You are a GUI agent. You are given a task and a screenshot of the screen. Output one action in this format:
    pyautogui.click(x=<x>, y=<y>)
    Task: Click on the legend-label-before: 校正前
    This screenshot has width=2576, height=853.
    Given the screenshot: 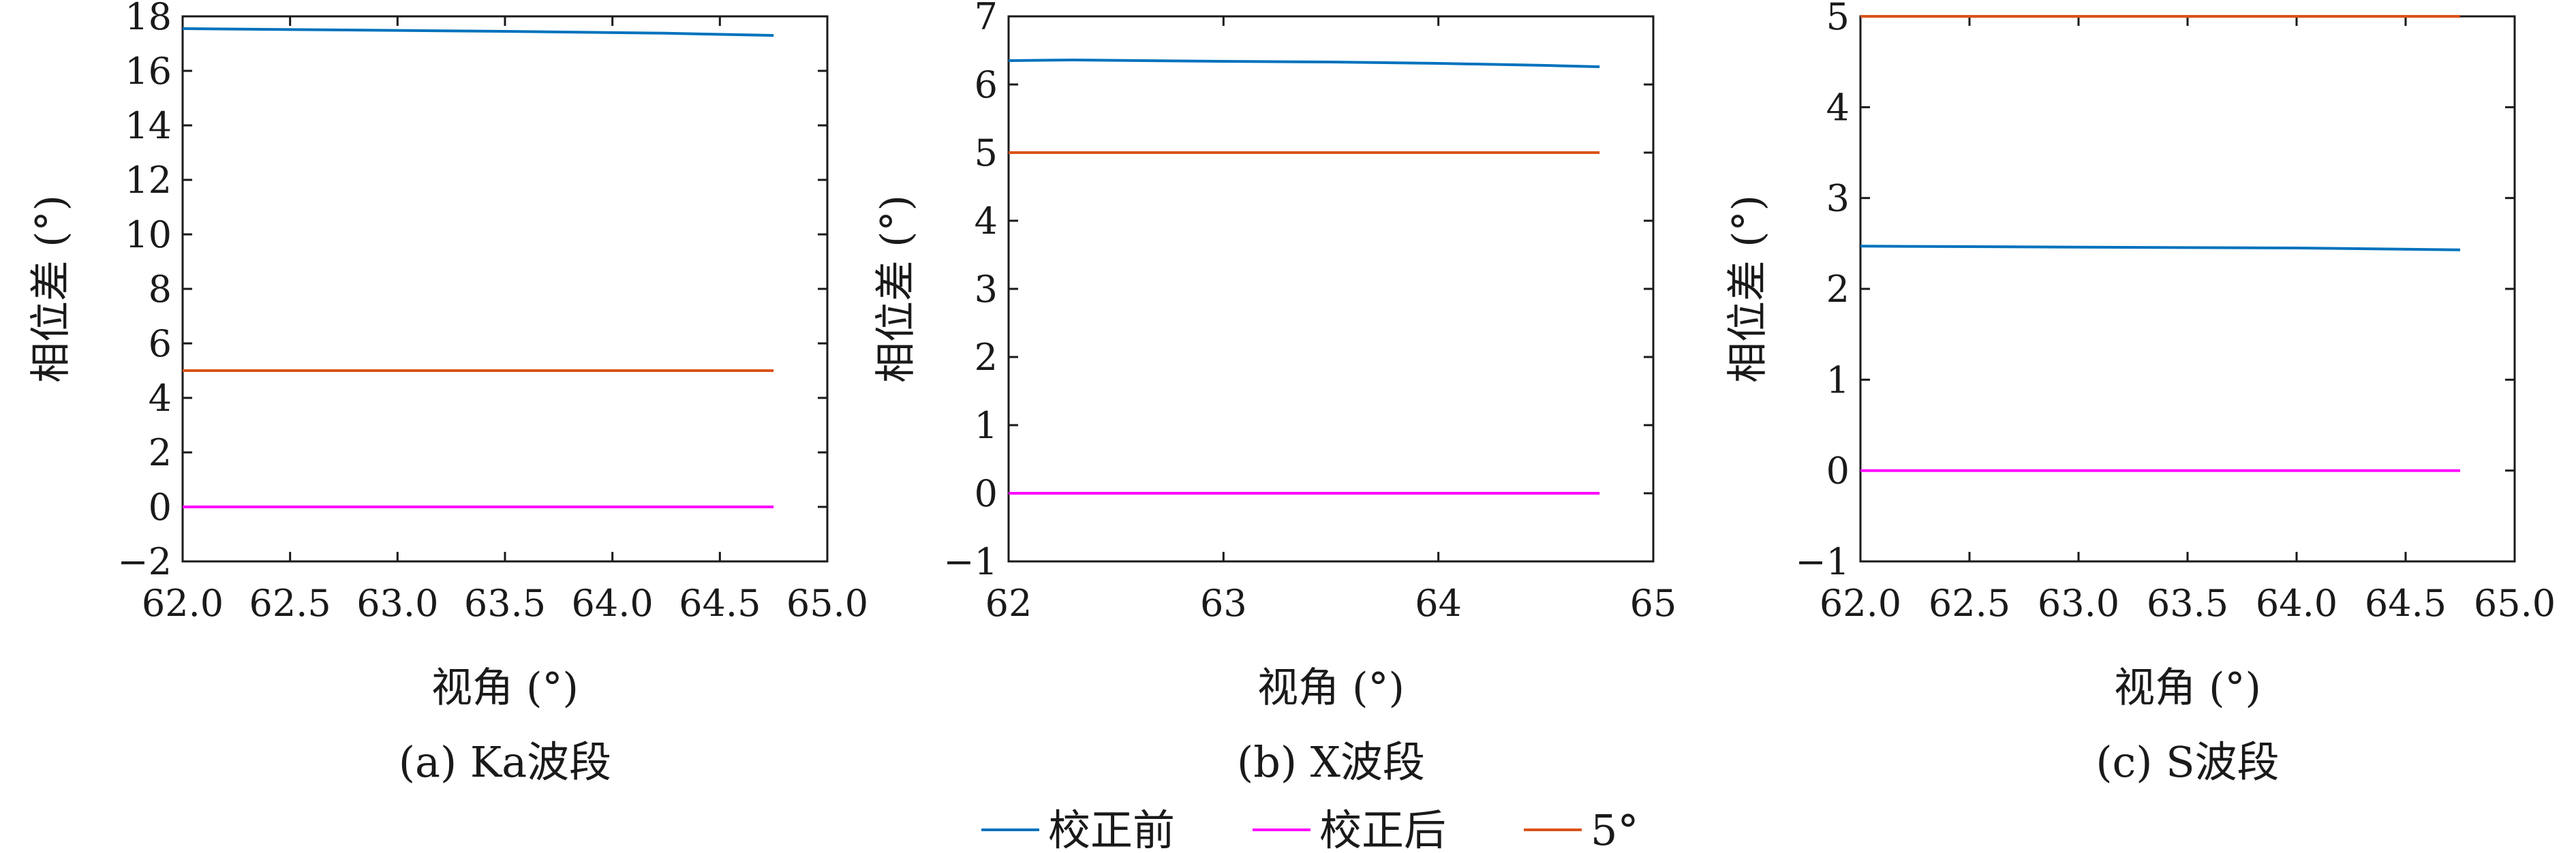 What is the action you would take?
    pyautogui.click(x=1111, y=829)
    